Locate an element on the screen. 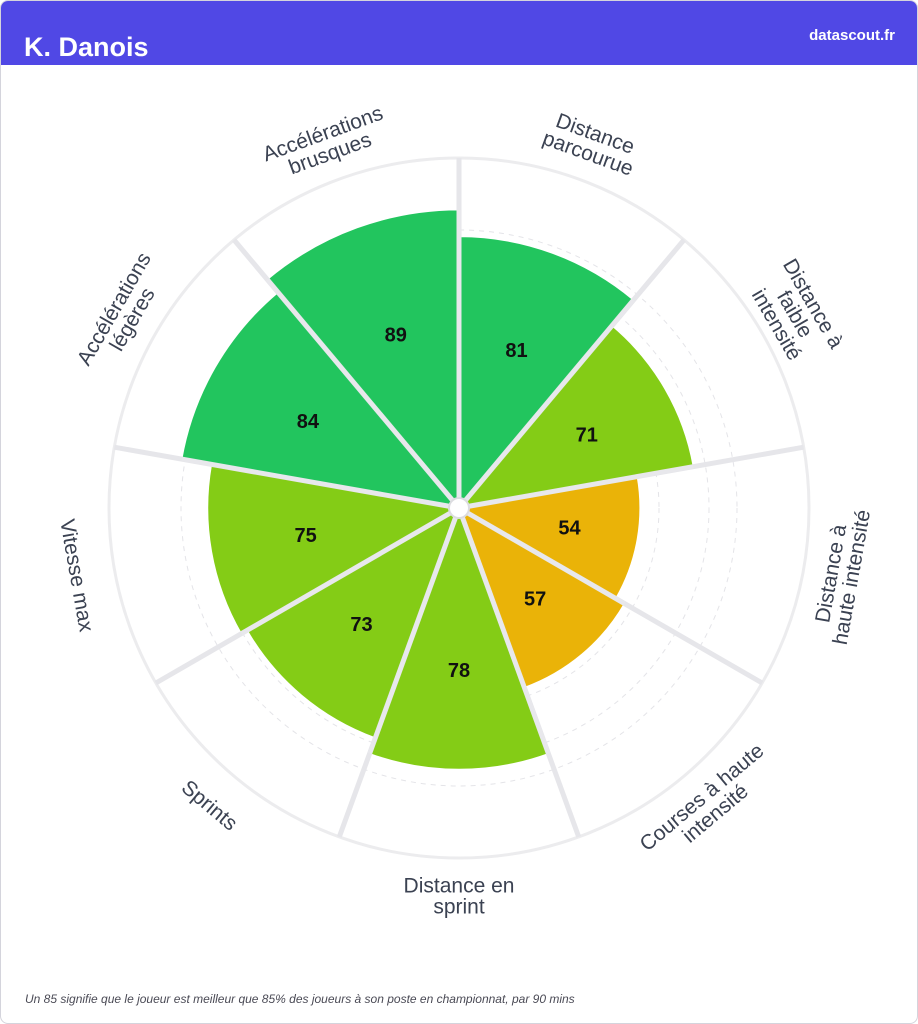 This screenshot has height=1024, width=918. value-label: 89 is located at coordinates (396, 335).